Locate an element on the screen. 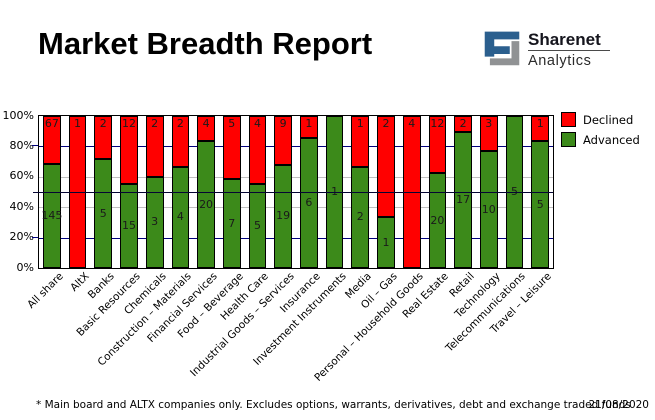  declined-count-label: 12 is located at coordinates (128, 123).